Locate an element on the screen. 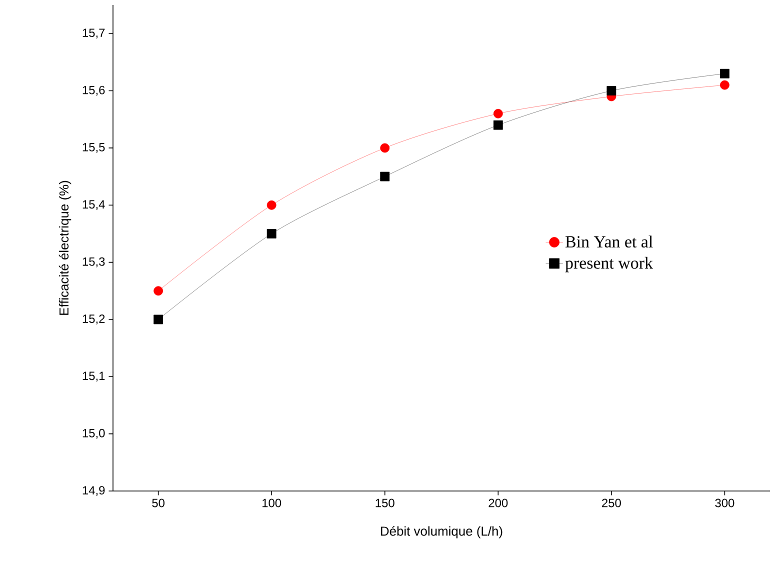 The height and width of the screenshot is (581, 773). x-tick-label: 150 is located at coordinates (385, 503).